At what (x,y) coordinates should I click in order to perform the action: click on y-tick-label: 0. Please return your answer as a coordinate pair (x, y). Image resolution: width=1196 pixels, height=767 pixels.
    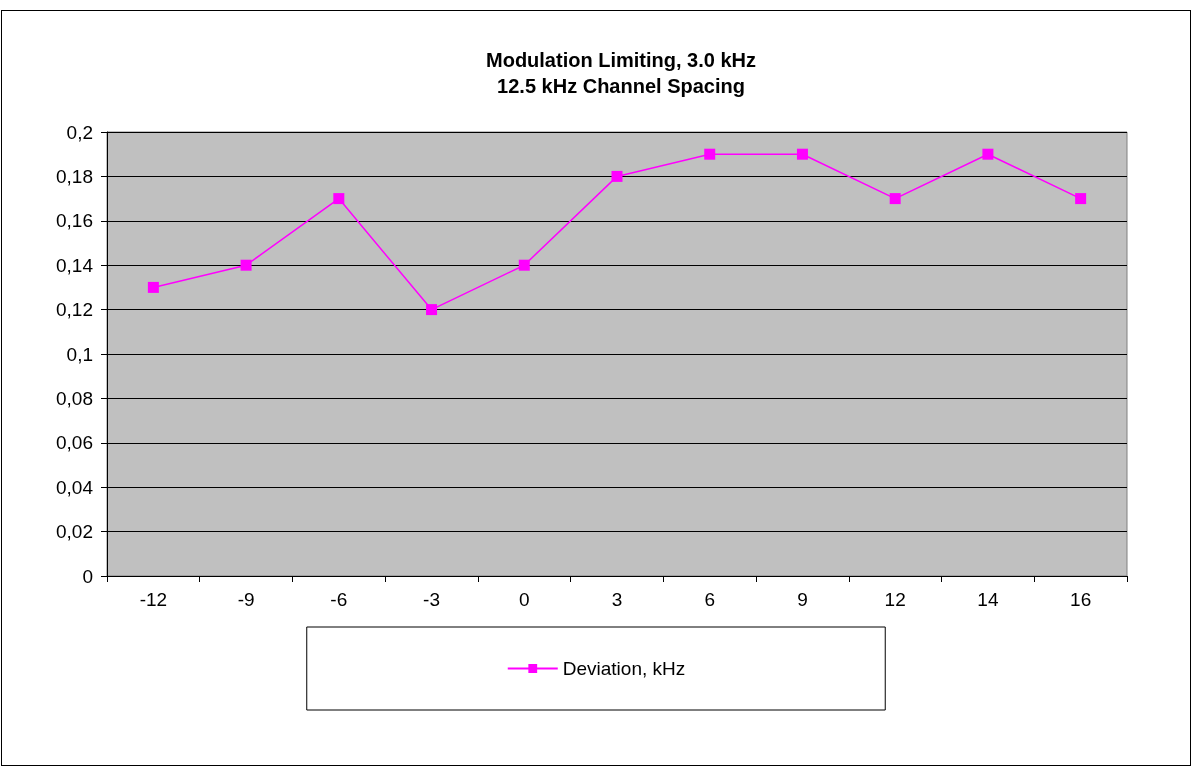
    Looking at the image, I should click on (87, 576).